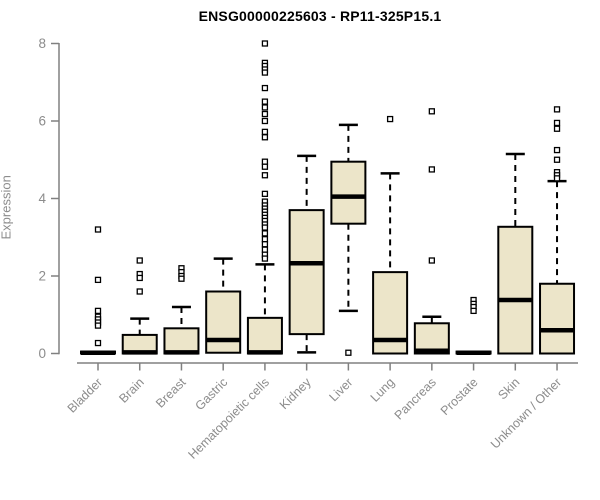 The width and height of the screenshot is (600, 500). What do you see at coordinates (320, 16) in the screenshot?
I see `chart-title: ENSG00000225603 - RP11-325P15.1` at bounding box center [320, 16].